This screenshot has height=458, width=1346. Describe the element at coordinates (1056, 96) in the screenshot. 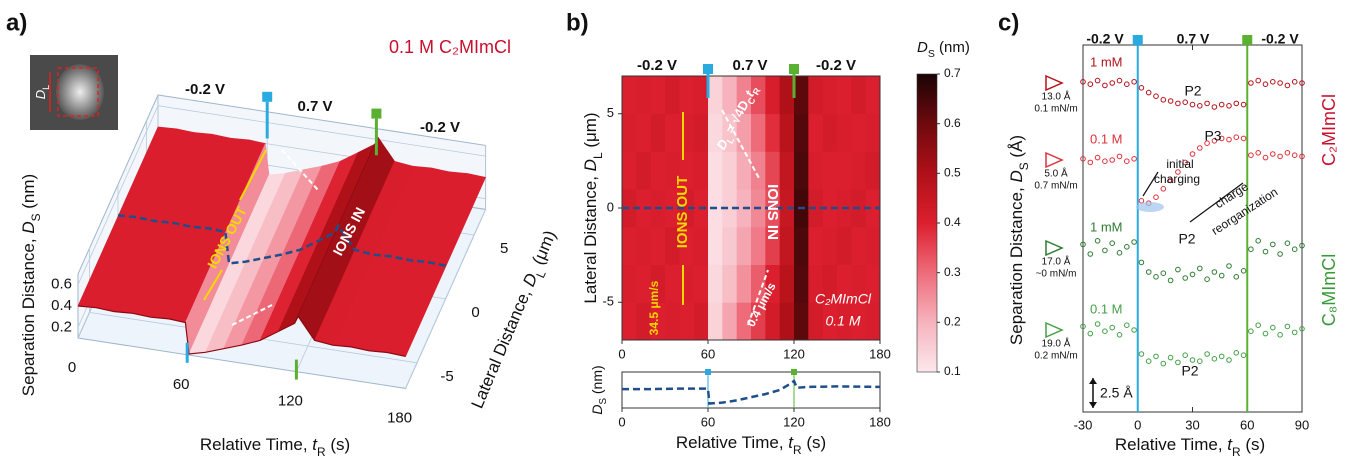

I see `baseline-label: 13.0 Å` at that location.